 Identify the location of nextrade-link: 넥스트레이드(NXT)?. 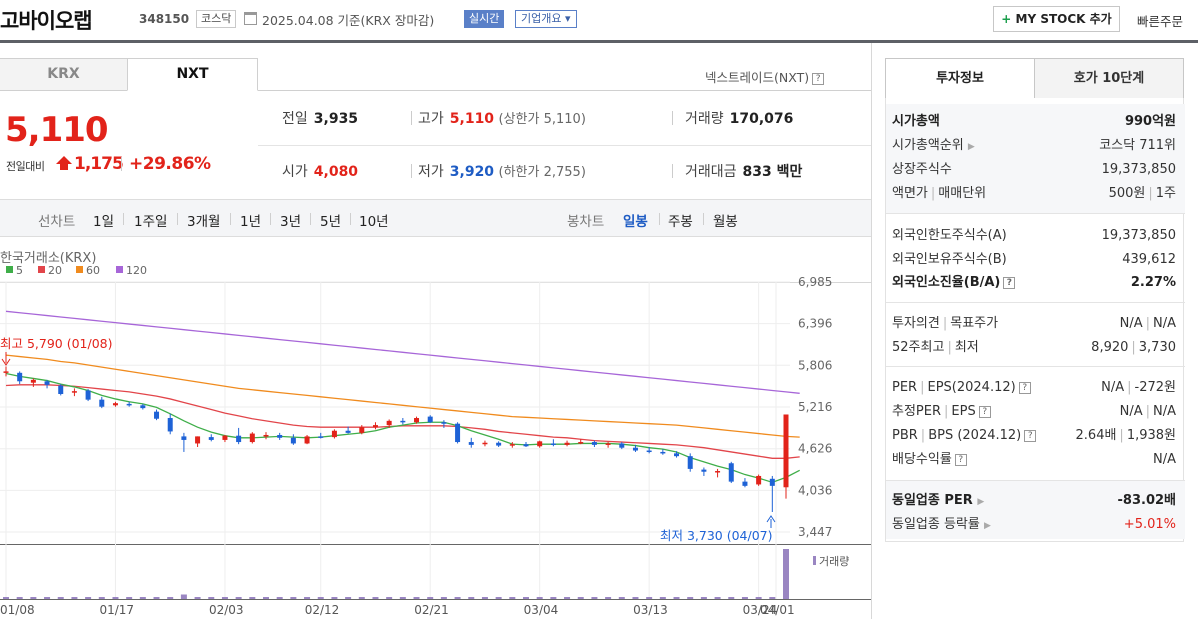
(765, 76).